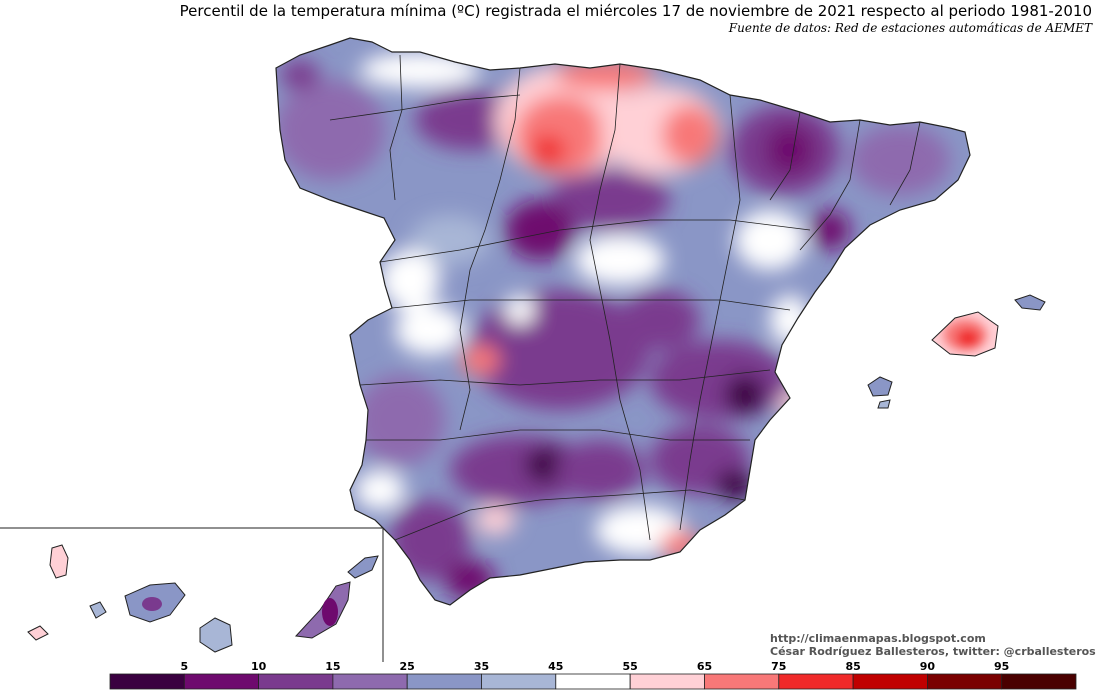 The image size is (1098, 696). Describe the element at coordinates (630, 666) in the screenshot. I see `legend-label: 55` at that location.